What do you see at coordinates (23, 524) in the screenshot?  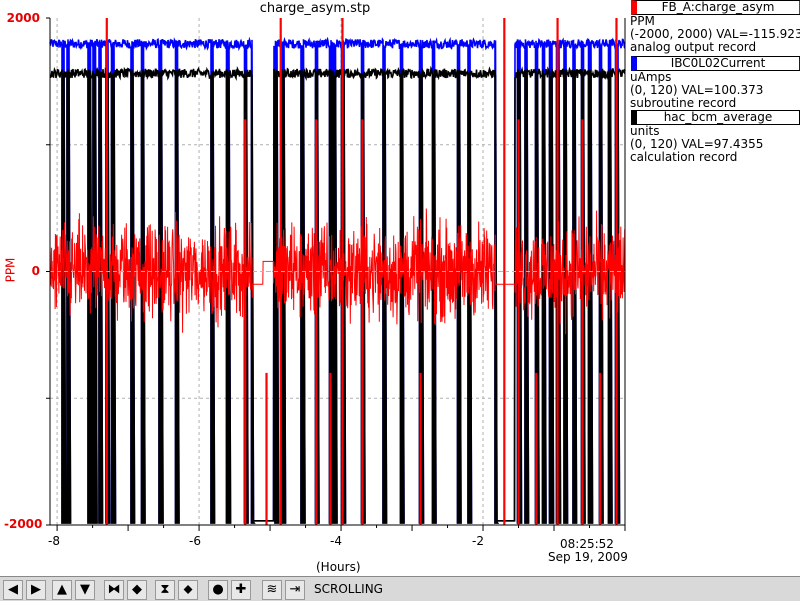 I see `y-tick-label: -2000` at bounding box center [23, 524].